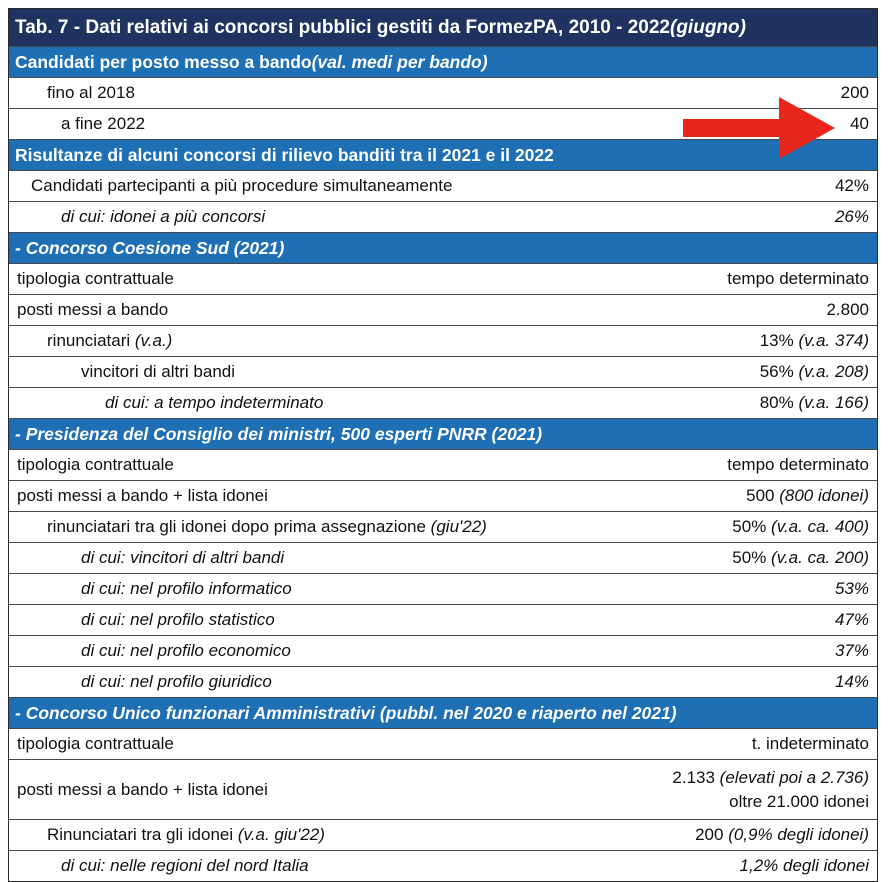 The width and height of the screenshot is (890, 882). I want to click on row-value: 26%, so click(851, 216).